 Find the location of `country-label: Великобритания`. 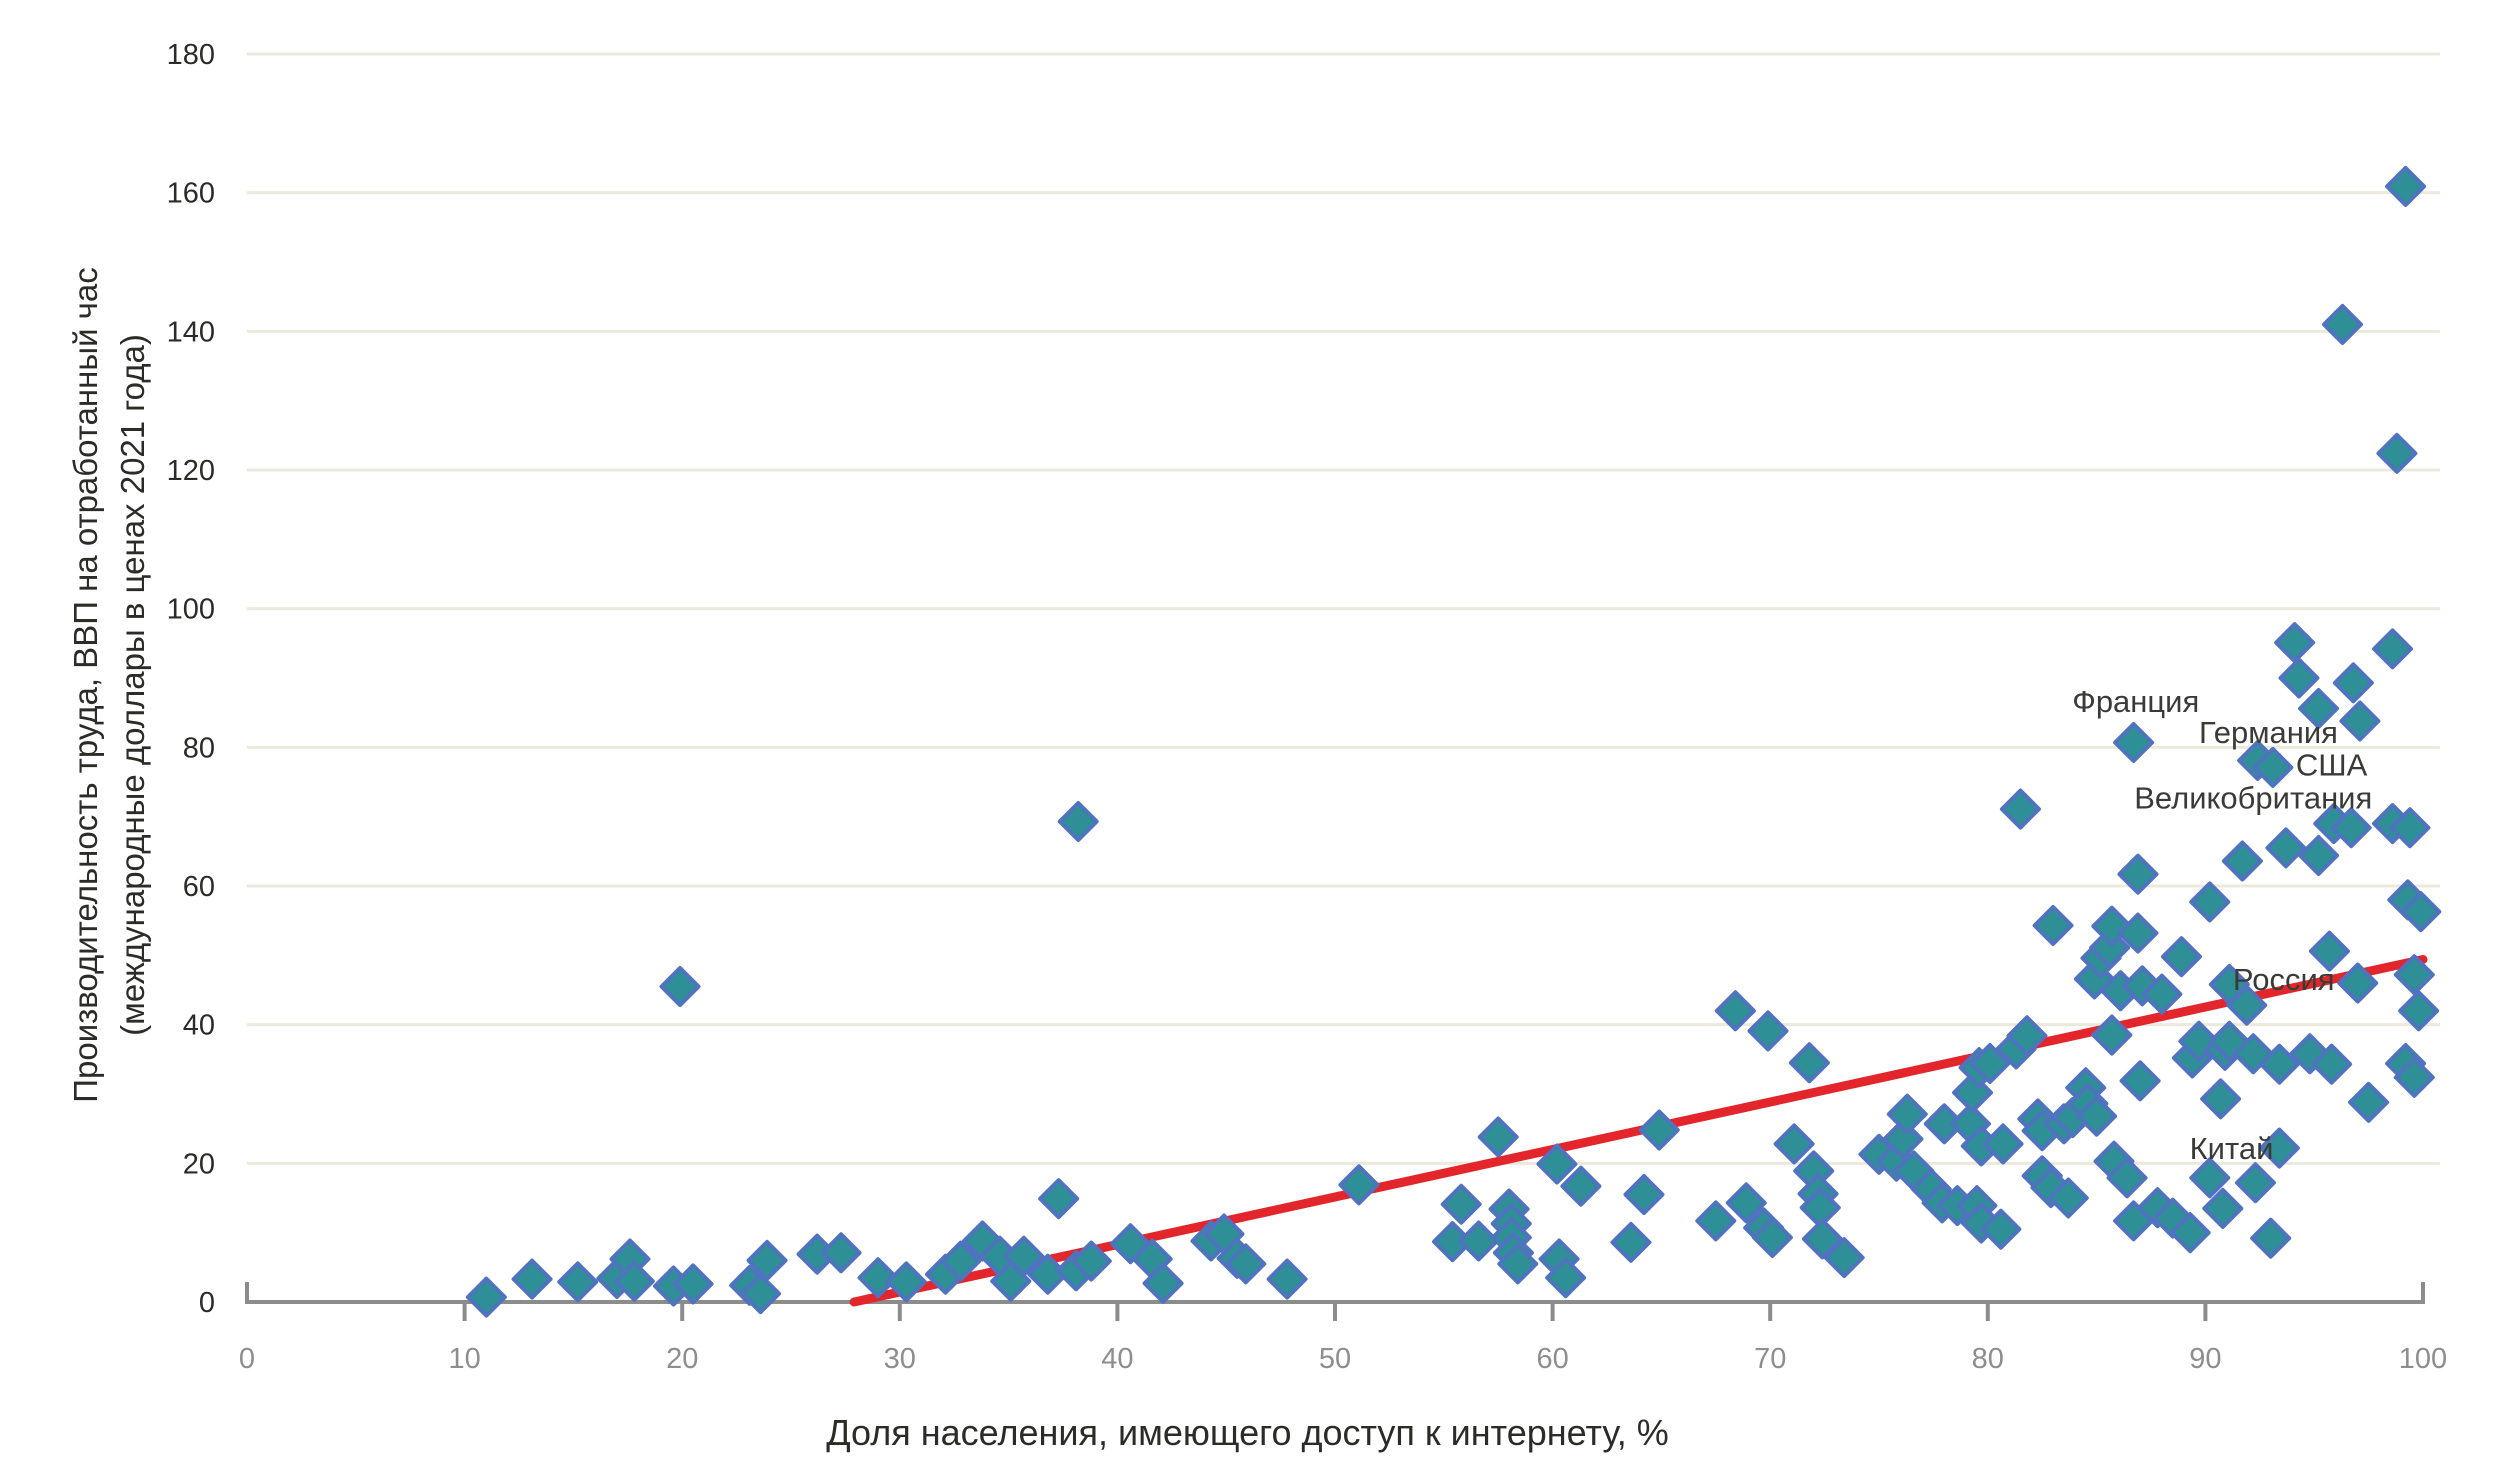

country-label: Великобритания is located at coordinates (2253, 797).